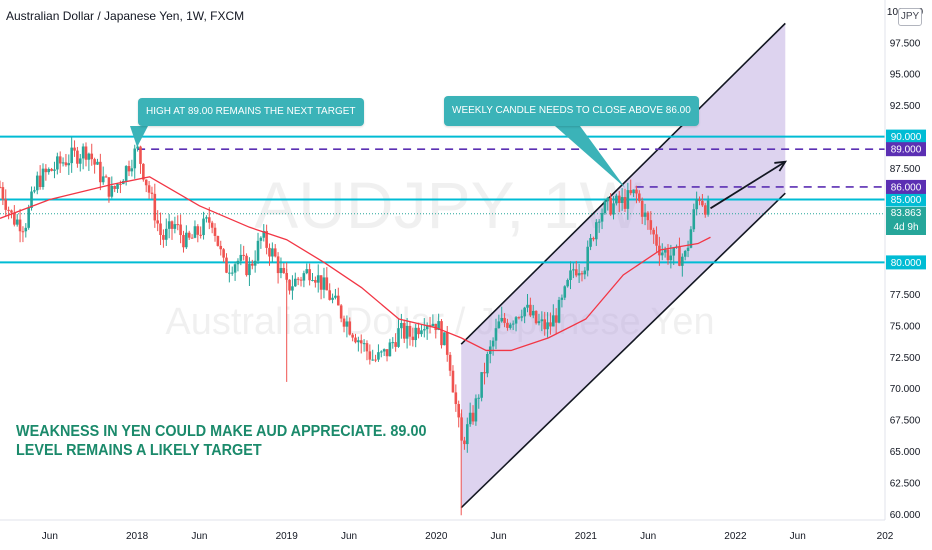  I want to click on y-tick-label: 67.500, so click(905, 421).